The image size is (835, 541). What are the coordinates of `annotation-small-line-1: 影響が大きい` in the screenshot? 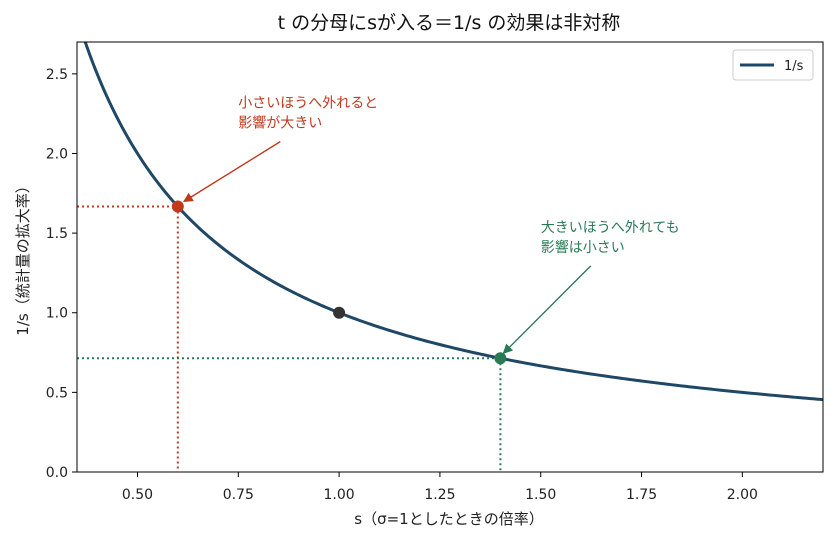 It's located at (280, 123).